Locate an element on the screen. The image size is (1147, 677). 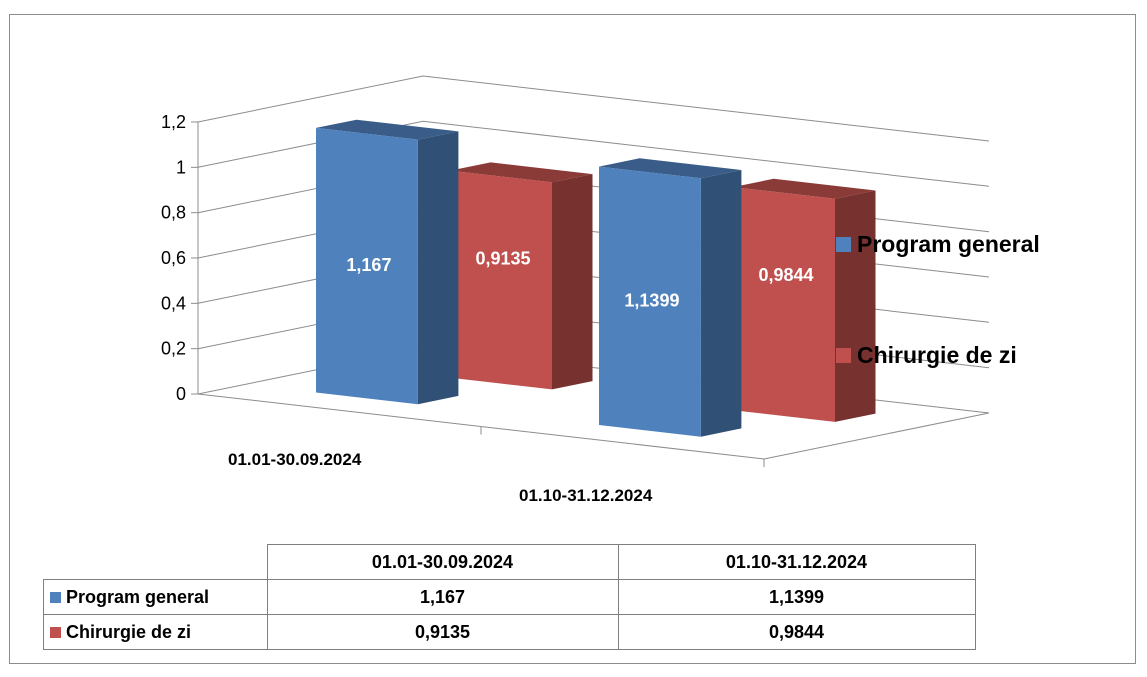
table-row-header: Chirurgie de zi is located at coordinates (155, 632).